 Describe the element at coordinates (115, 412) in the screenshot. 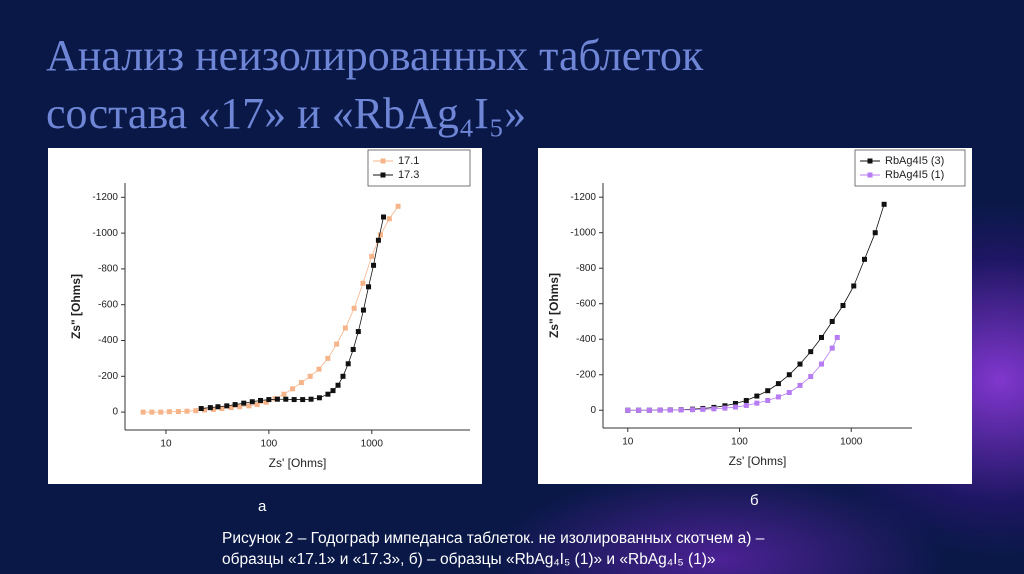

I see `y-tick-label: 0` at that location.